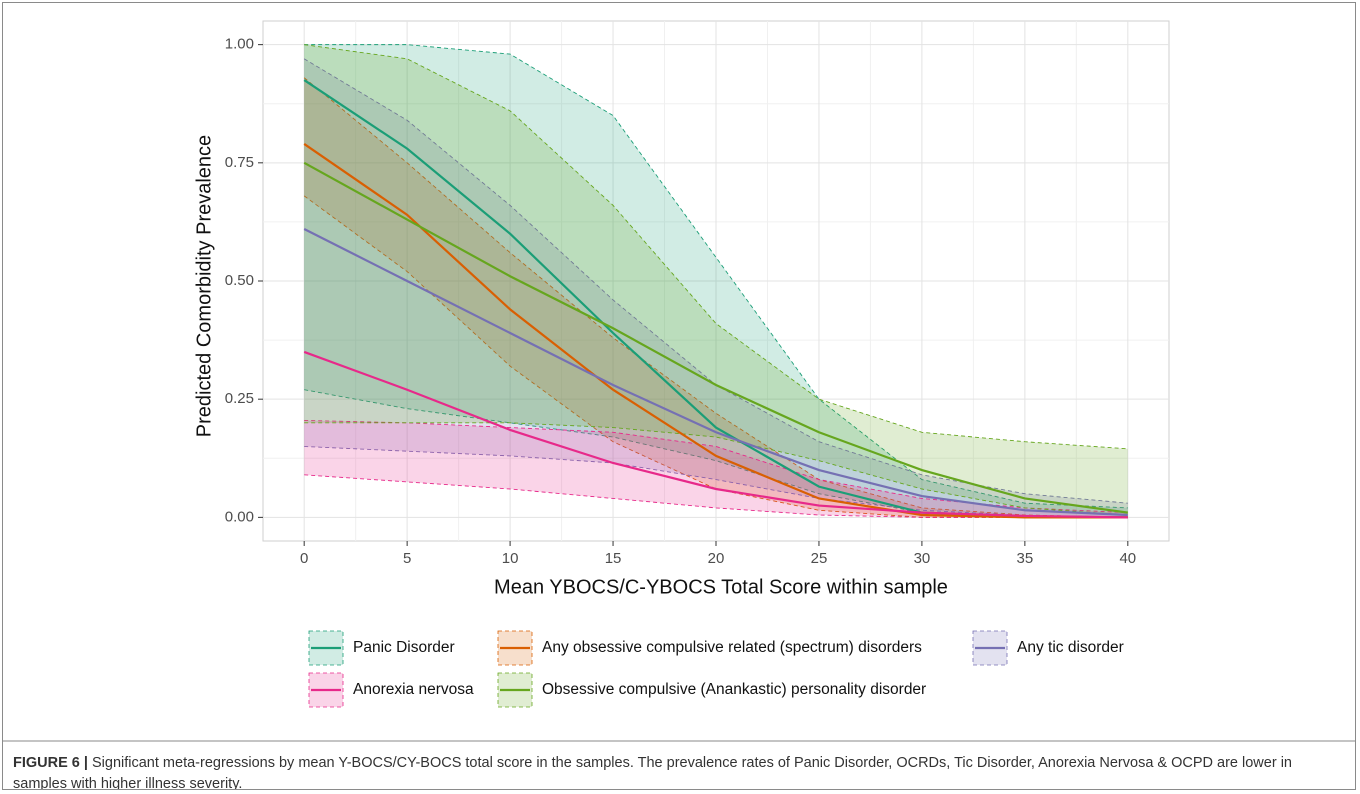  What do you see at coordinates (50, 763) in the screenshot?
I see `caption-label: FIGURE 6 |` at bounding box center [50, 763].